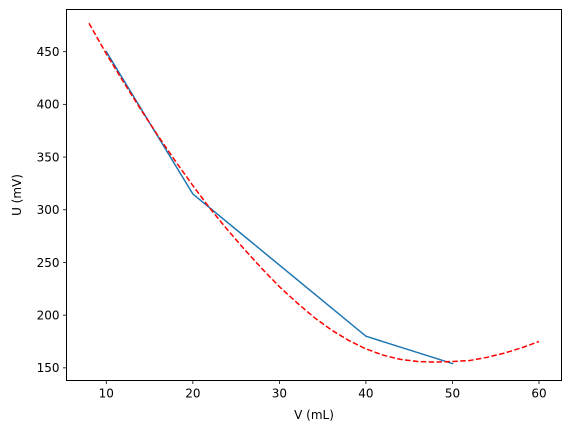 Image resolution: width=571 pixels, height=432 pixels. Describe the element at coordinates (48, 368) in the screenshot. I see `y-tick-label: 150` at that location.